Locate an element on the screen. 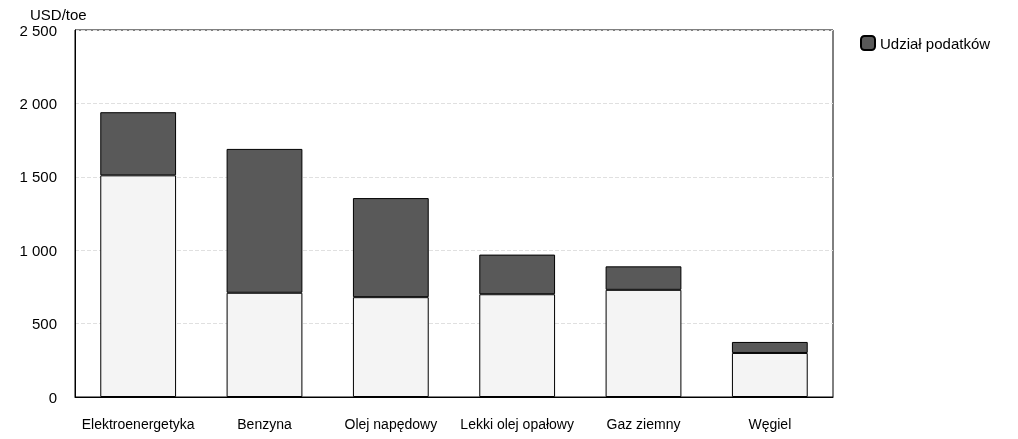 The image size is (1018, 439). x-tick-label: Olej napędowy is located at coordinates (391, 424).